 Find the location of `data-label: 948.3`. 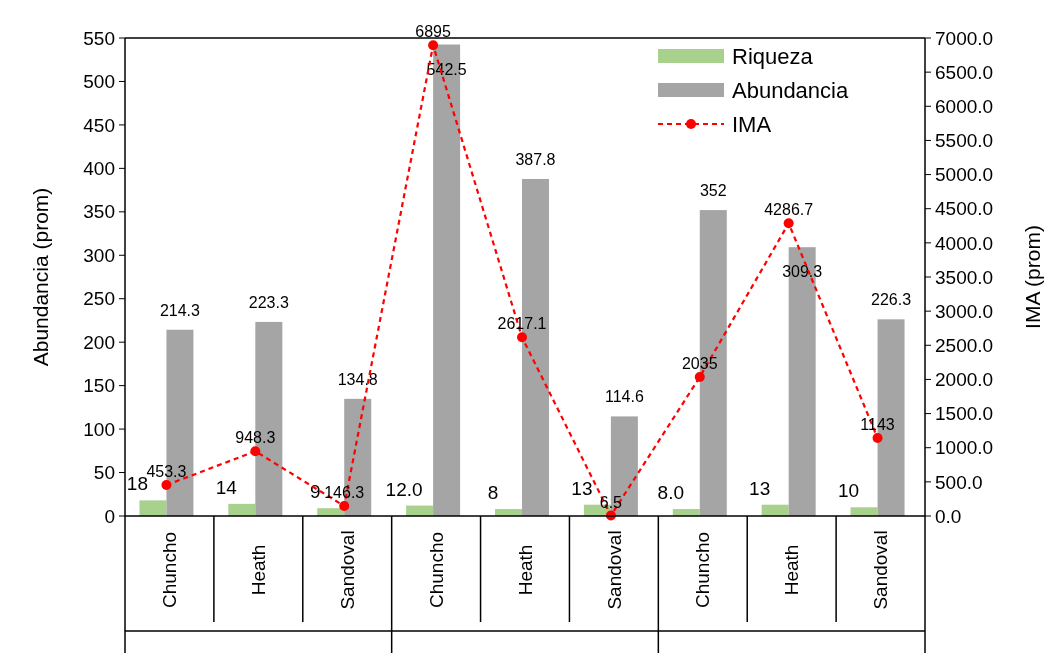

data-label: 948.3 is located at coordinates (255, 438).